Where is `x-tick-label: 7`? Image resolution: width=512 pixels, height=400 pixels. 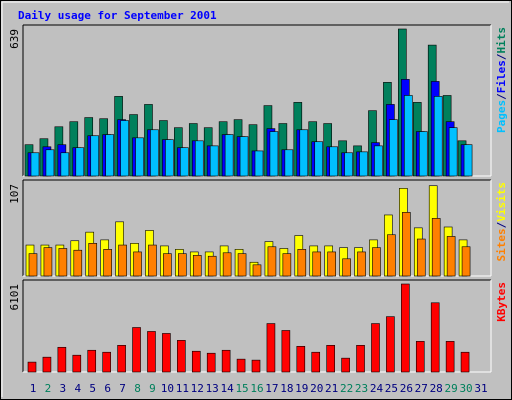
x-tick-label: 7 is located at coordinates (122, 388).